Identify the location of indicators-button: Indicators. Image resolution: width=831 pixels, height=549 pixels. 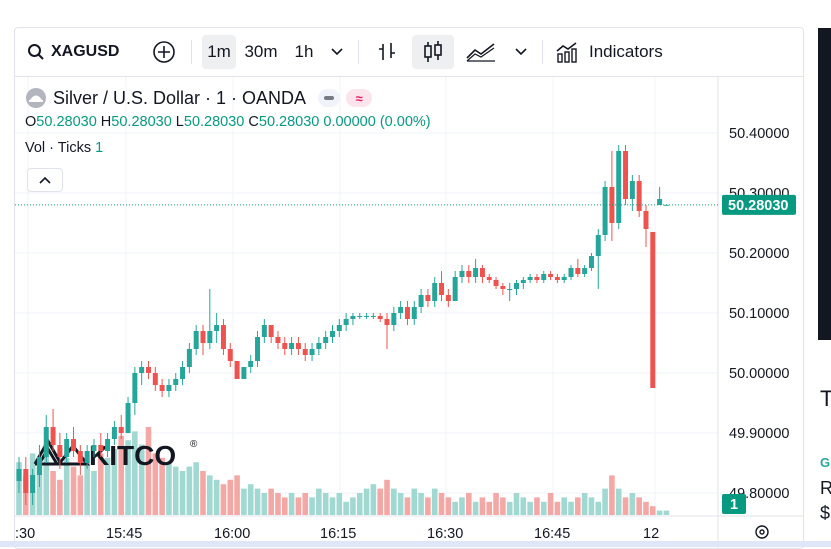
(615, 52).